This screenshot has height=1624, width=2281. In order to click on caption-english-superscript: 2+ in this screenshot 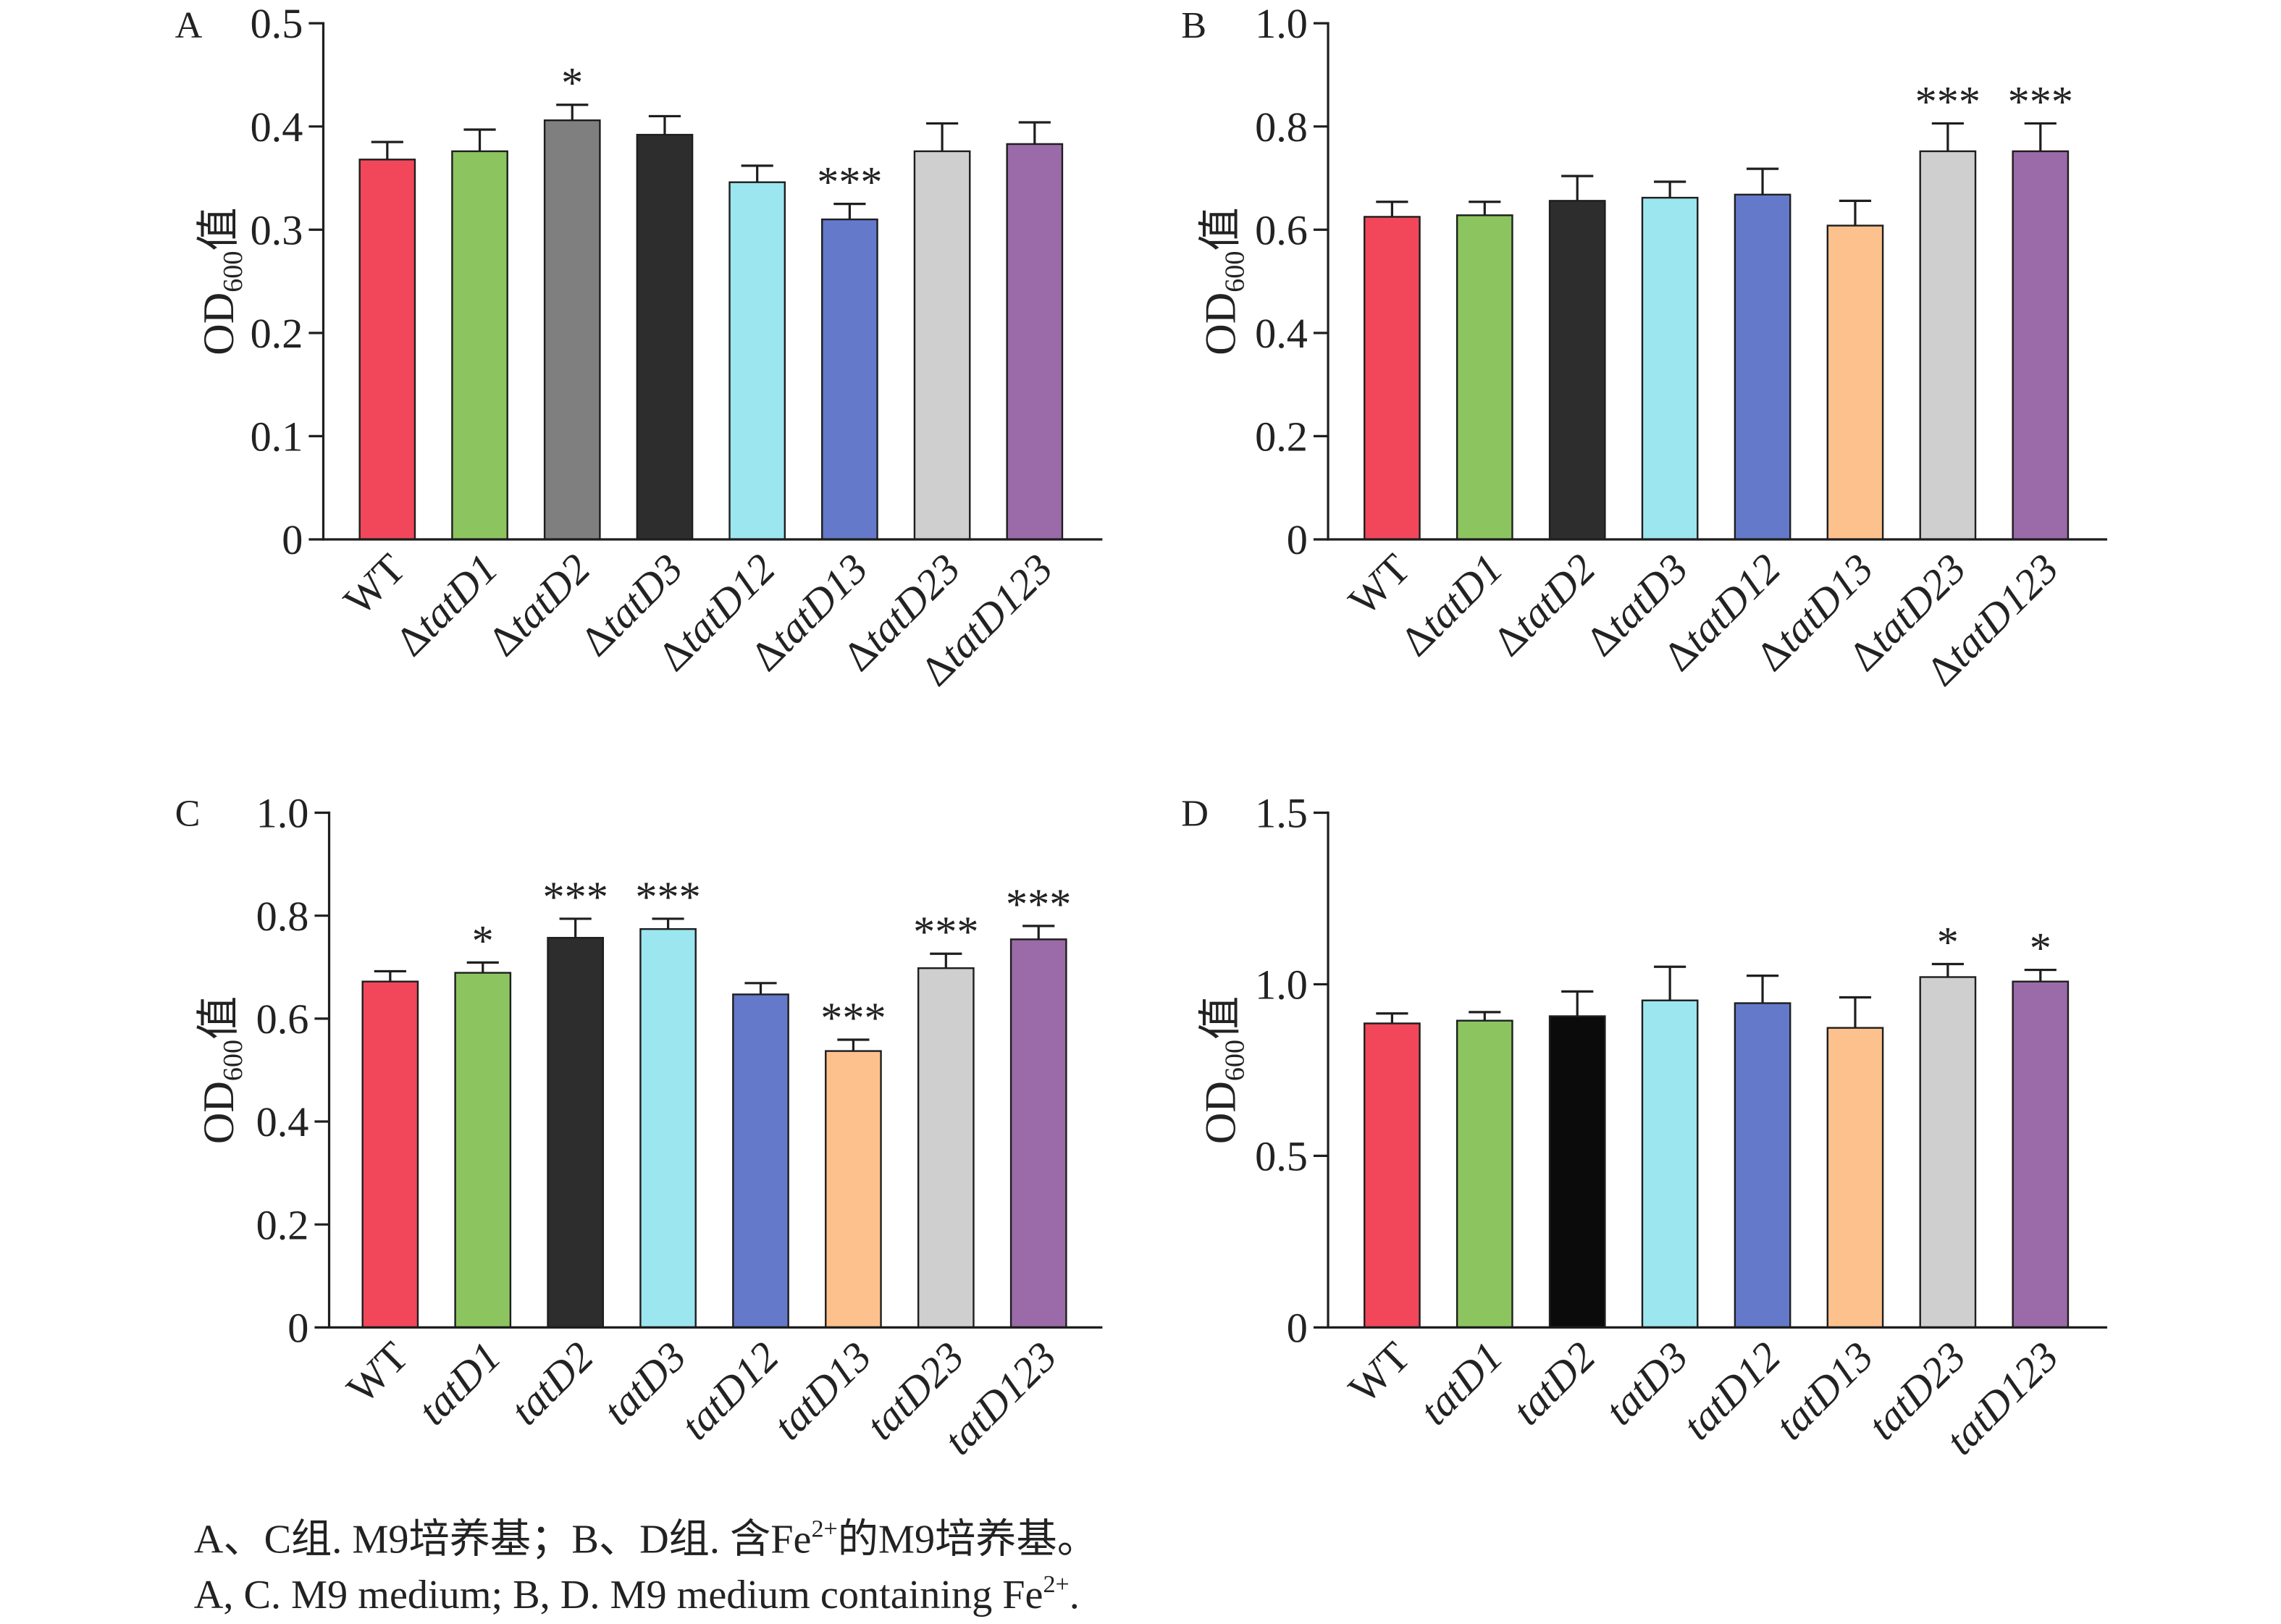, I will do `click(1056, 1584)`.